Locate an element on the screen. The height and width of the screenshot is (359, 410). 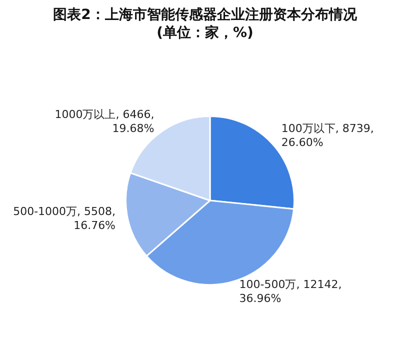
slice-label: 1000万以上, 6466, 19.68% is located at coordinates (104, 121).